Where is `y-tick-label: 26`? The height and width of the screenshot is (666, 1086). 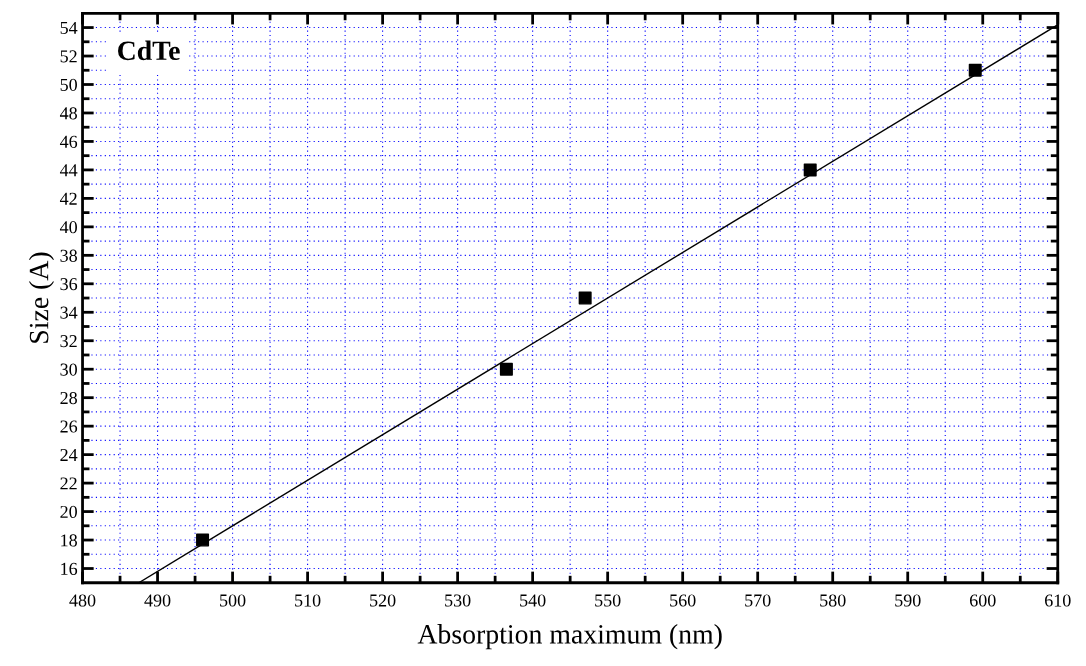
y-tick-label: 26 is located at coordinates (69, 426).